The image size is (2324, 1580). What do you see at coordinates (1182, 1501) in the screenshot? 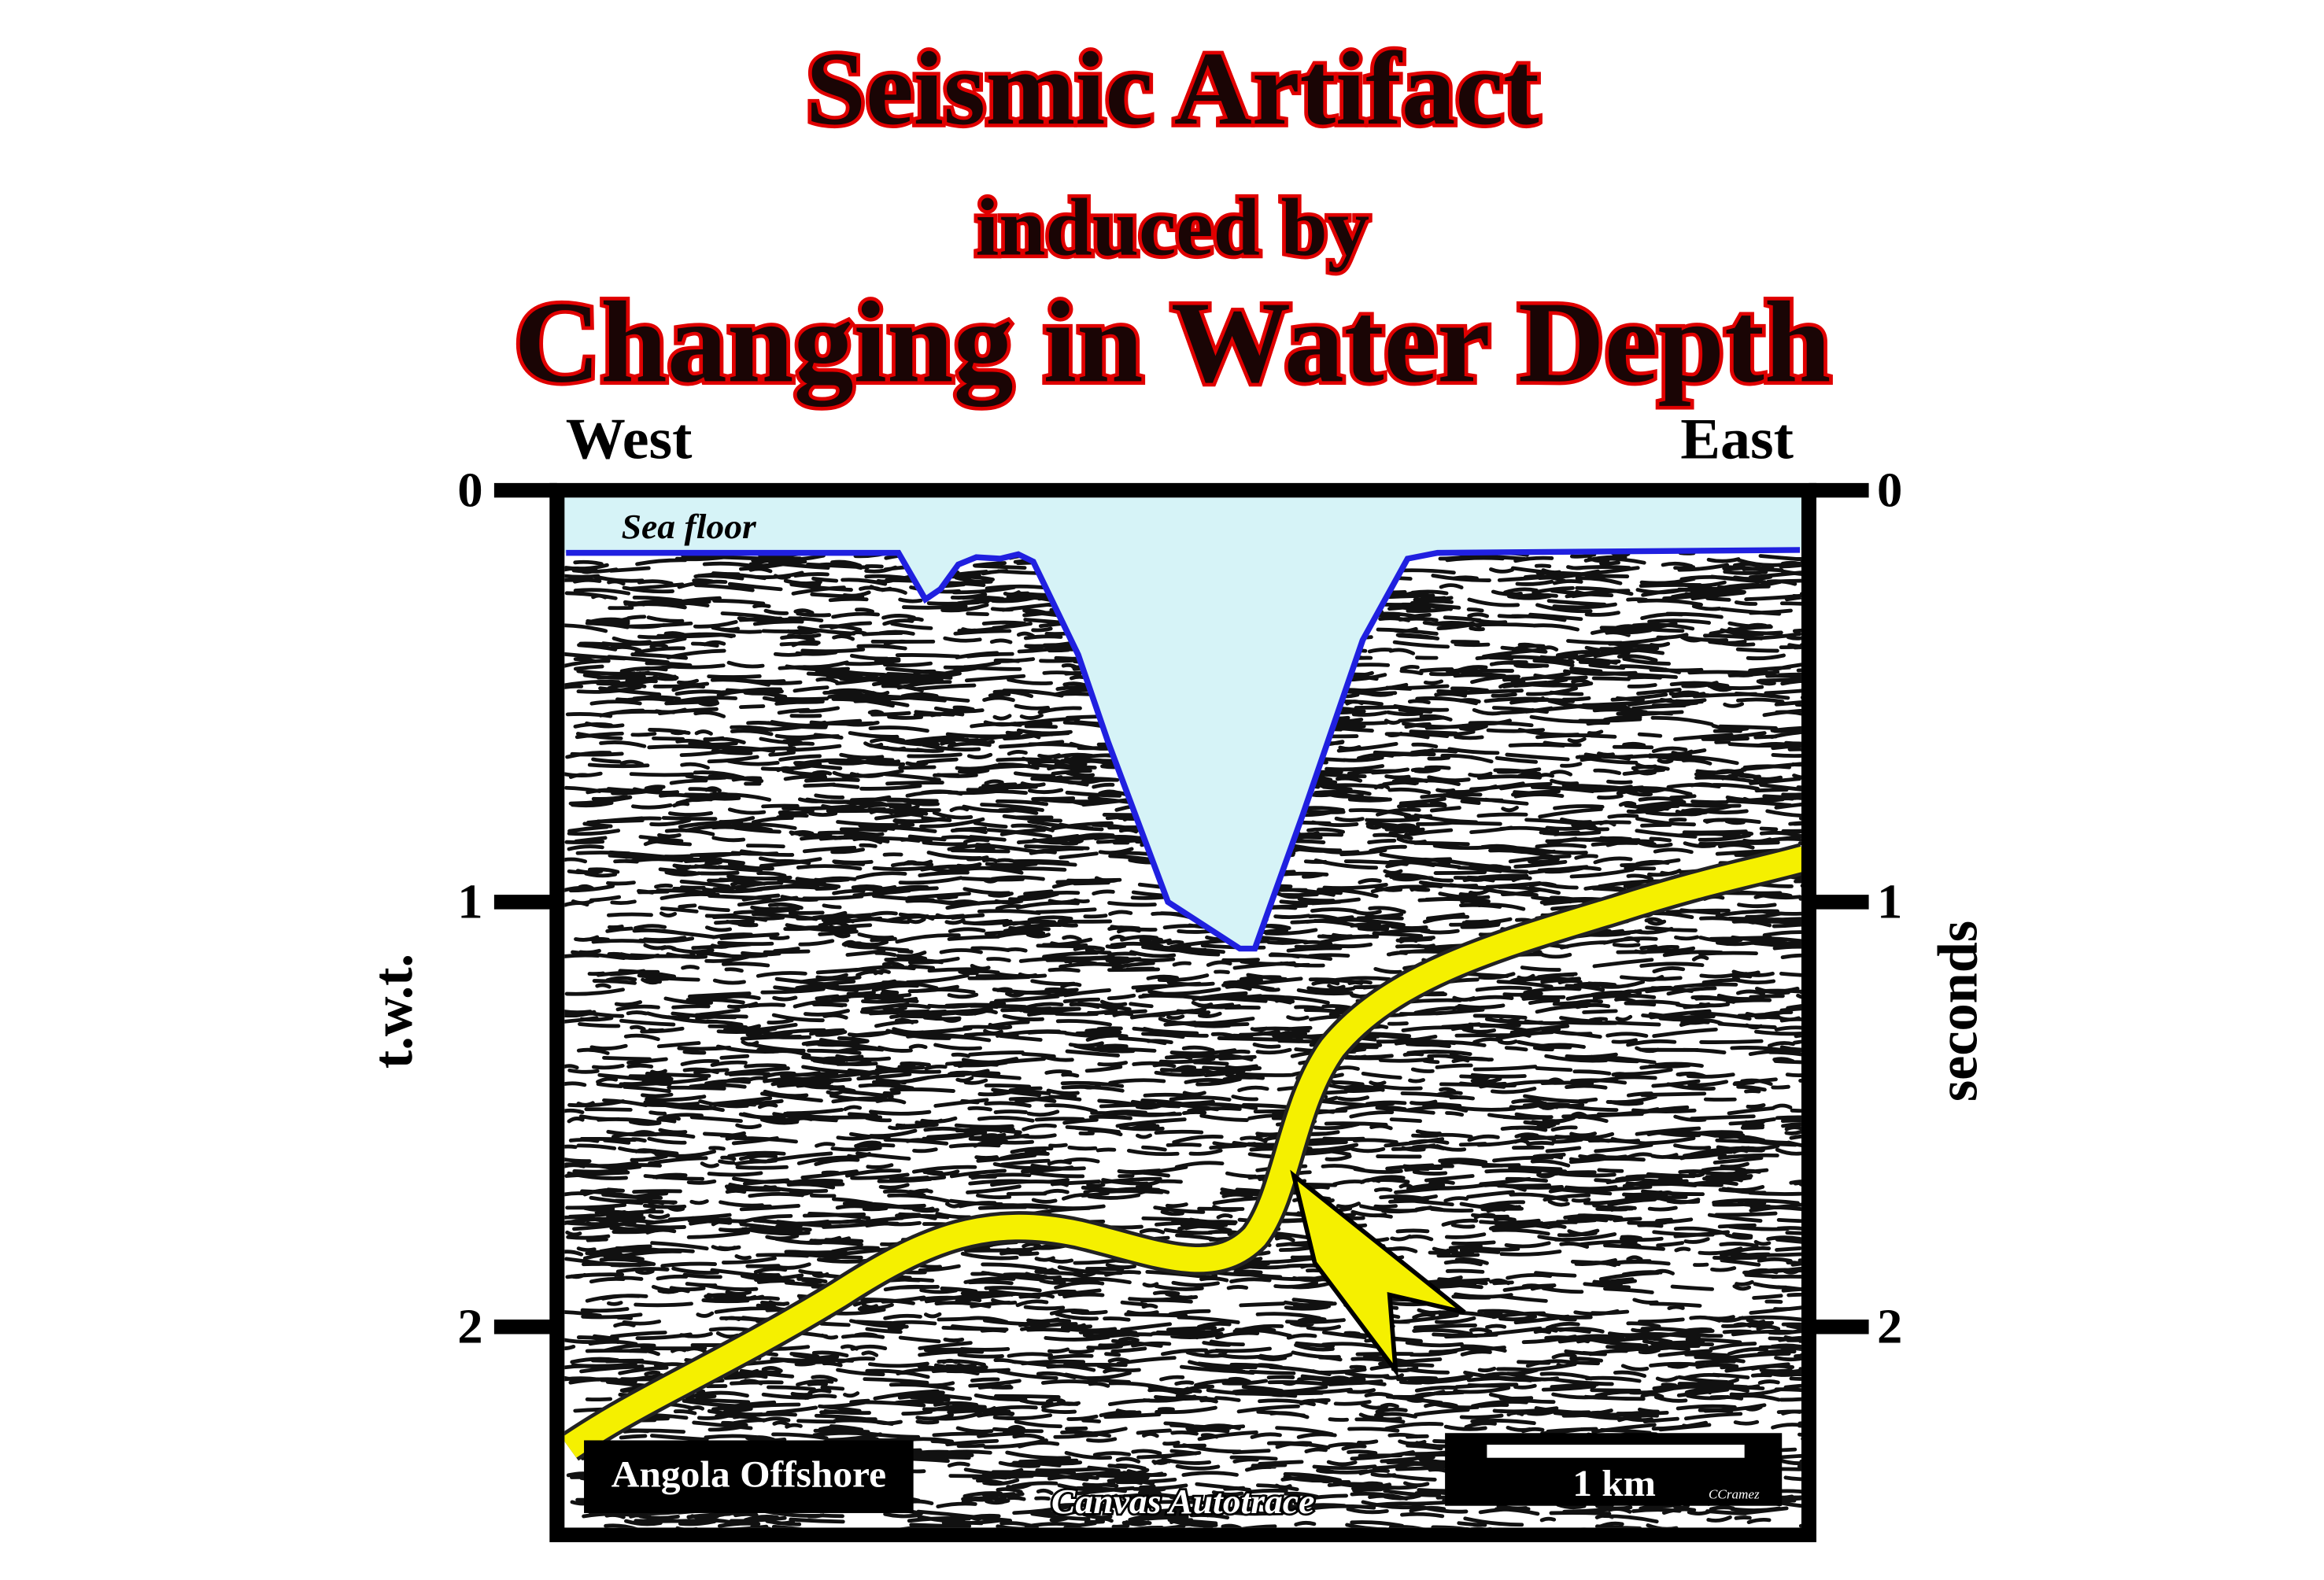
I see `credit: Canvas Autotrace` at bounding box center [1182, 1501].